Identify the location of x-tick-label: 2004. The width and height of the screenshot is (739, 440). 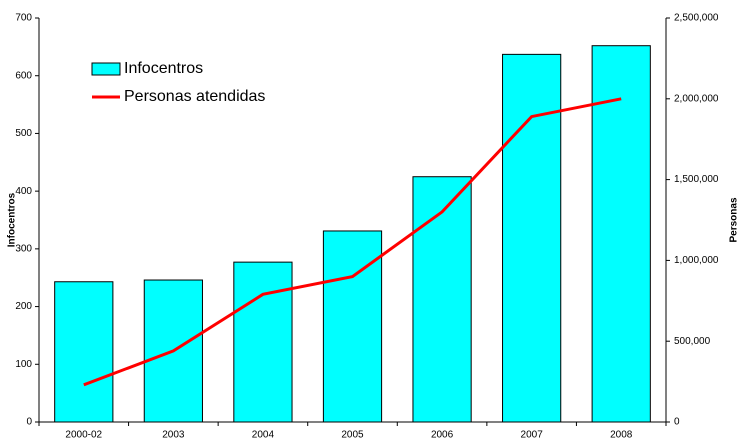
(263, 435).